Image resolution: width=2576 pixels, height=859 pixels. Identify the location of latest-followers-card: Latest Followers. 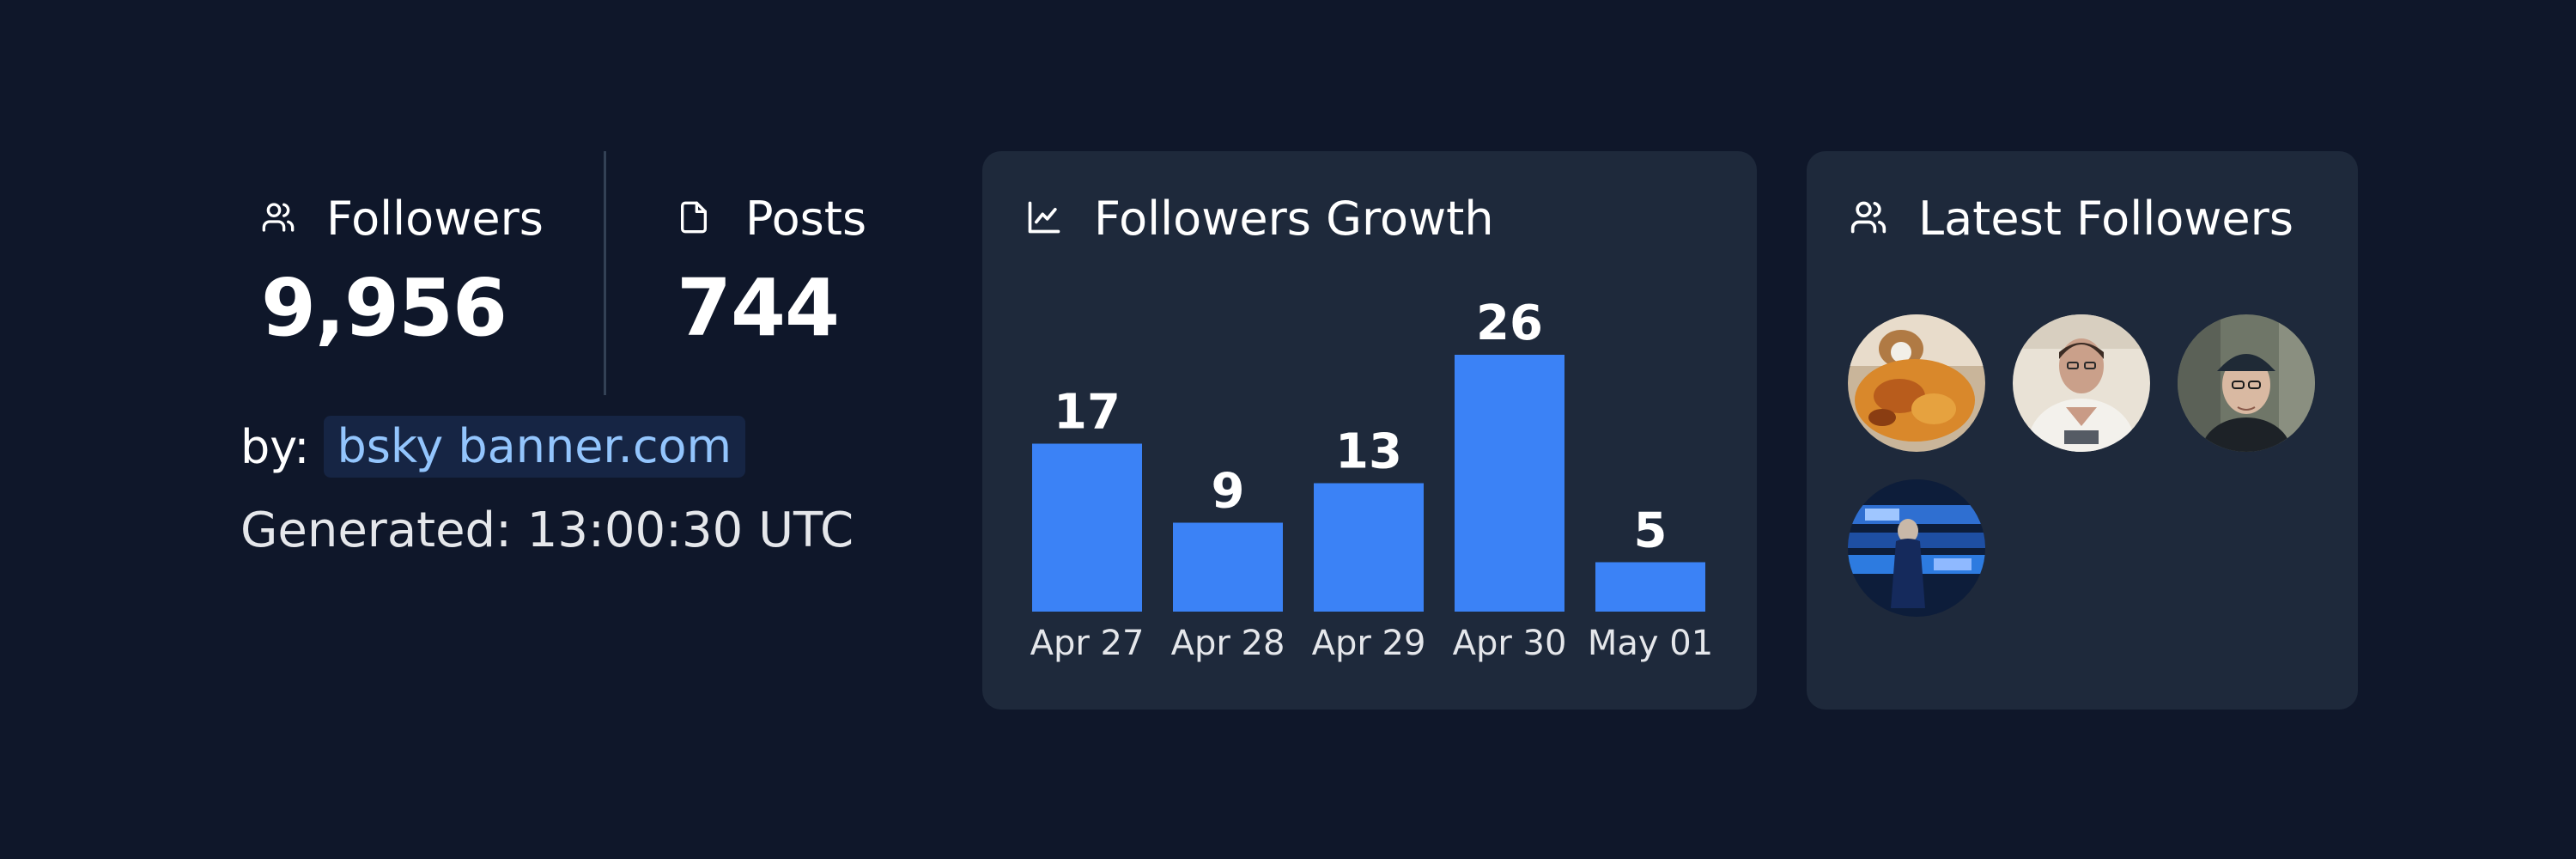
(2082, 431).